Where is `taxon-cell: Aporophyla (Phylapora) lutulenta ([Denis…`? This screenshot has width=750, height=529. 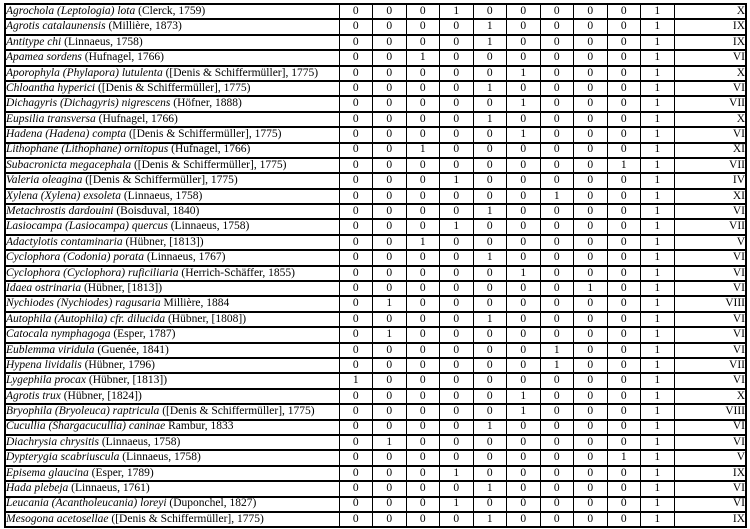
taxon-cell: Aporophyla (Phylapora) lutulenta ([Denis… is located at coordinates (172, 73).